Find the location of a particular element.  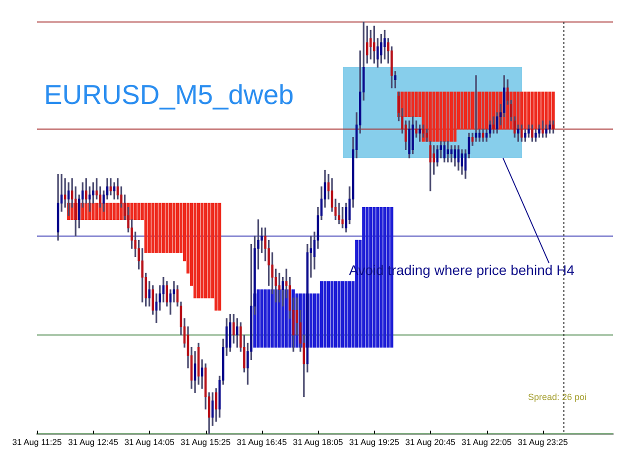

x-tick-label: 31 Aug 18:05 is located at coordinates (318, 442).